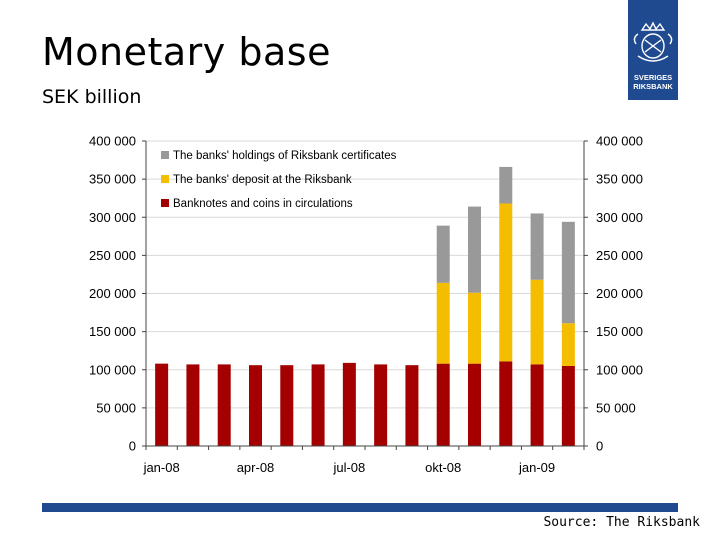 The image size is (720, 540). I want to click on legend-label-banknotes: Banknotes and coins in circulations, so click(263, 204).